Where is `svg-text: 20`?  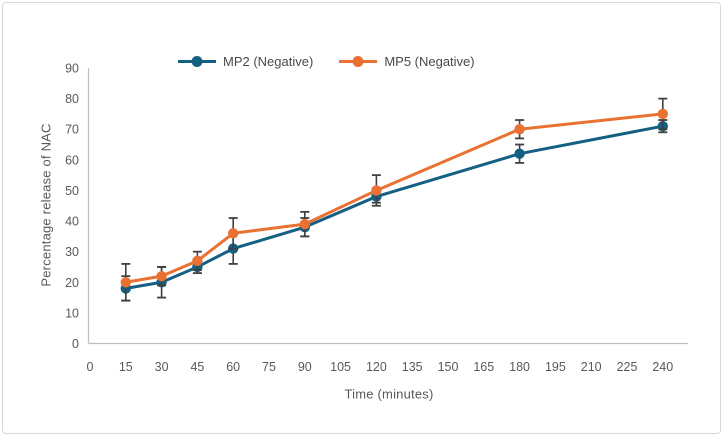
svg-text: 20 is located at coordinates (72, 283).